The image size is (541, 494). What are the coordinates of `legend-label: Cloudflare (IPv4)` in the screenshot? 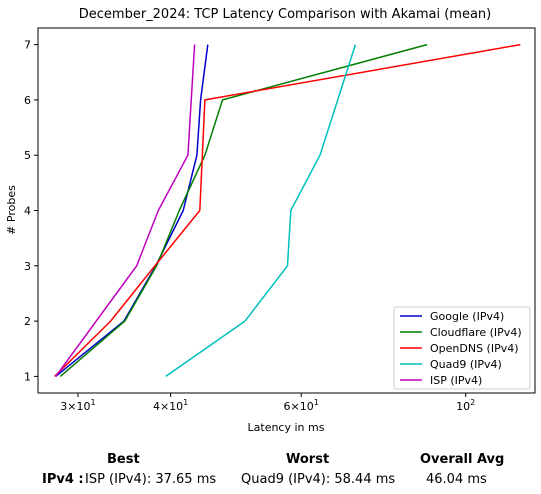 It's located at (476, 332).